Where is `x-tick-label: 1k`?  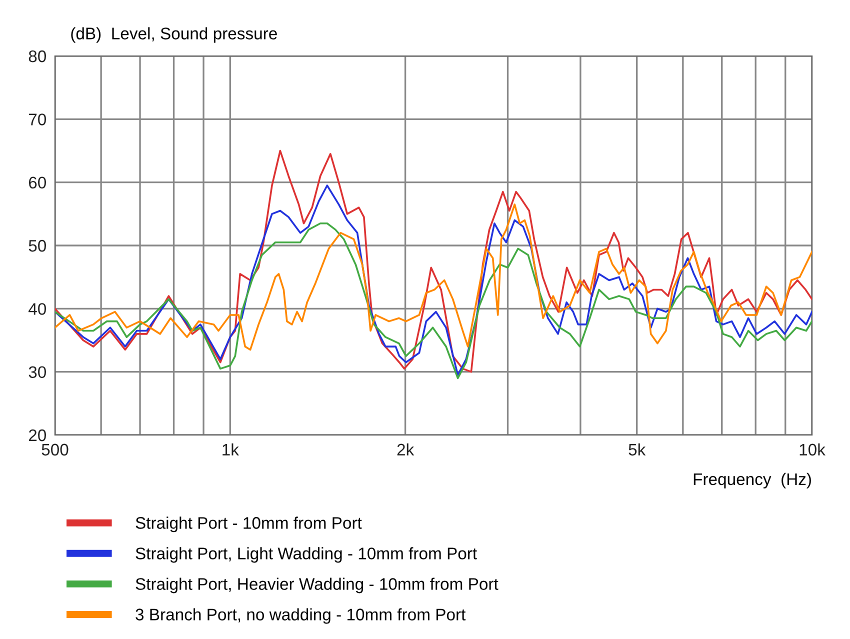 x-tick-label: 1k is located at coordinates (230, 449).